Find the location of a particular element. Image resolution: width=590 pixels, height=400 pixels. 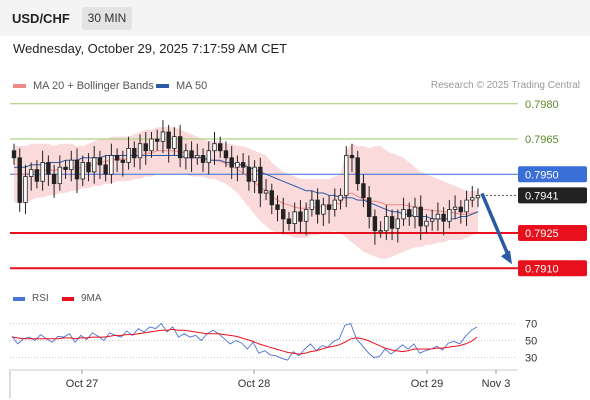

rsi-tick-label: 50 is located at coordinates (531, 342).